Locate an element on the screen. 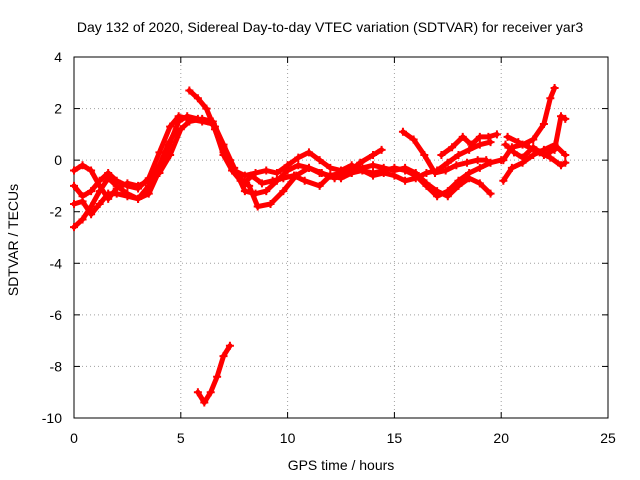 The width and height of the screenshot is (640, 480). y-tick-label: -6 is located at coordinates (56, 315).